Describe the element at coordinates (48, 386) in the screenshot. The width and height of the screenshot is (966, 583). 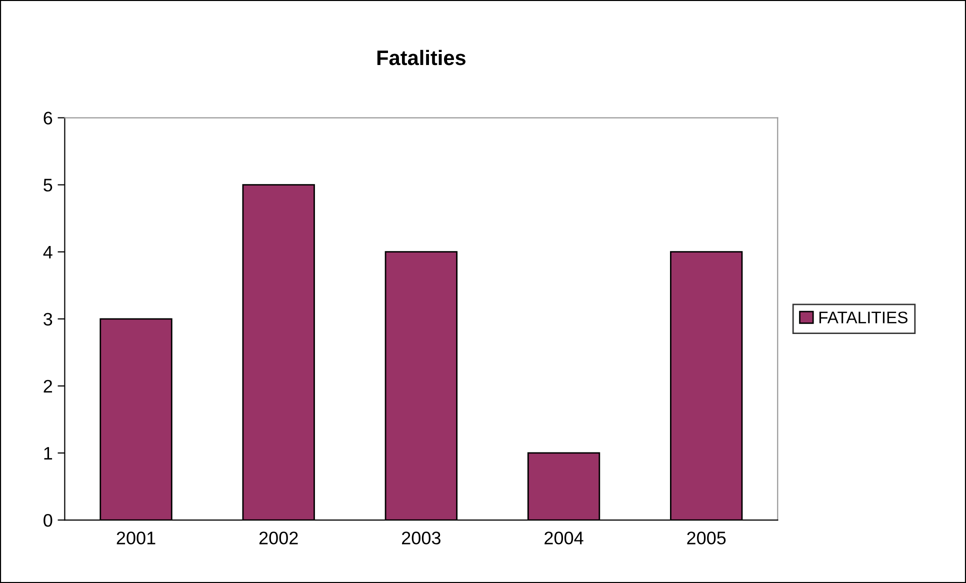
I see `y-tick-label: 2` at that location.